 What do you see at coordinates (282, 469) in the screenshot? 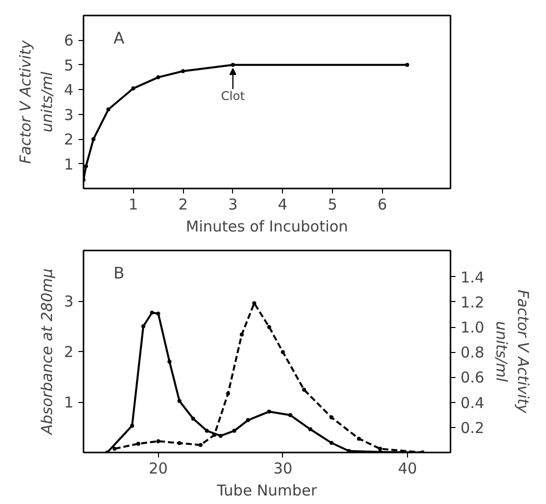
I see `x-tick-label: 30` at bounding box center [282, 469].